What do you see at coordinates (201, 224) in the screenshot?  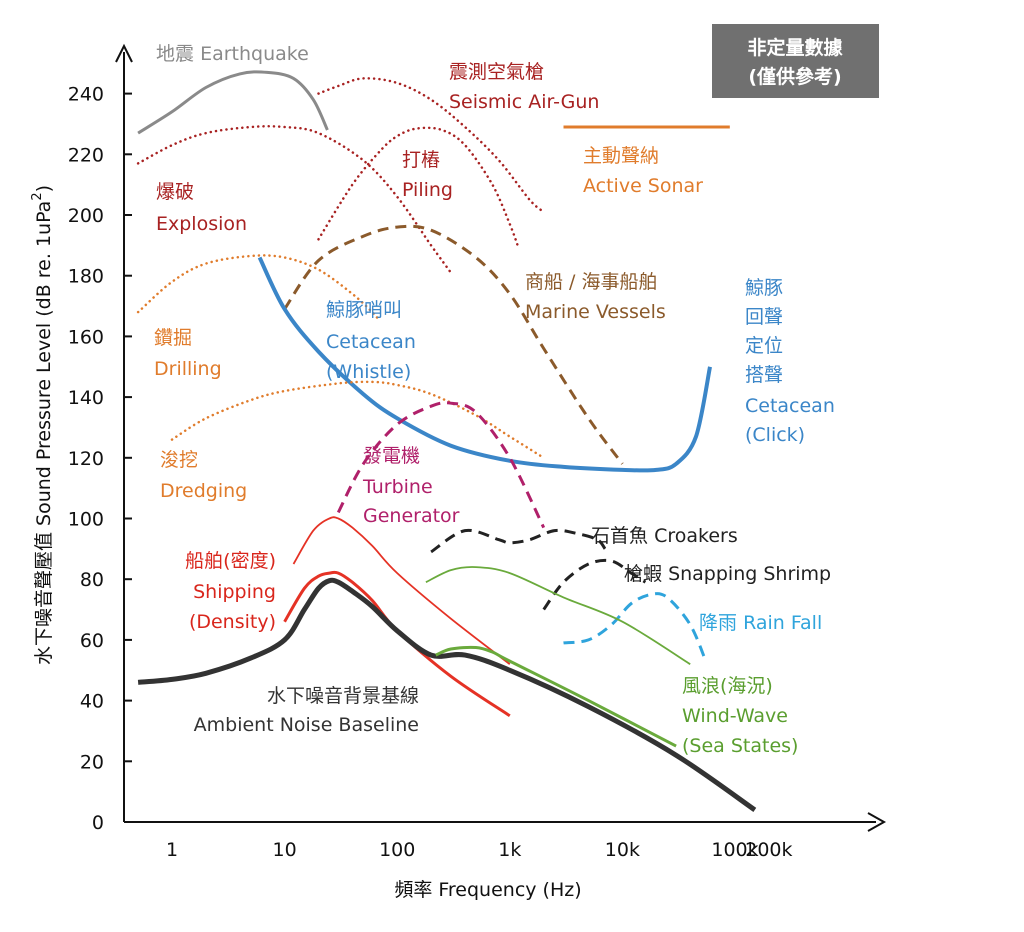 I see `label-explosion-en: Explosion` at bounding box center [201, 224].